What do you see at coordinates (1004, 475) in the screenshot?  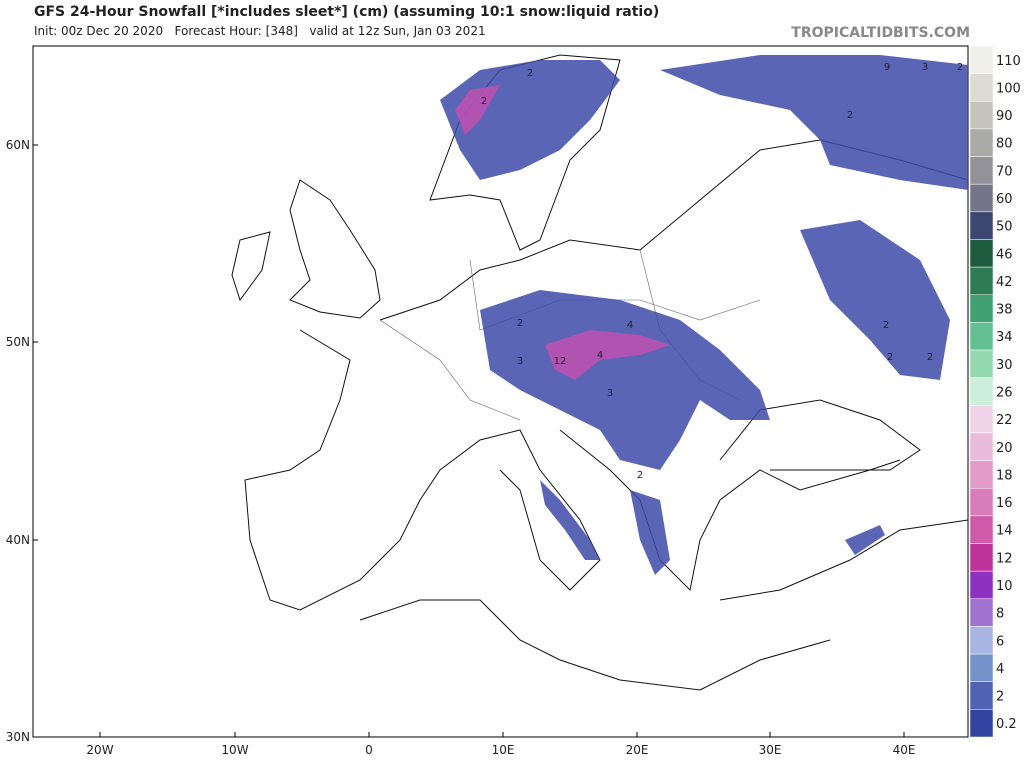 I see `legend-label: 18` at bounding box center [1004, 475].